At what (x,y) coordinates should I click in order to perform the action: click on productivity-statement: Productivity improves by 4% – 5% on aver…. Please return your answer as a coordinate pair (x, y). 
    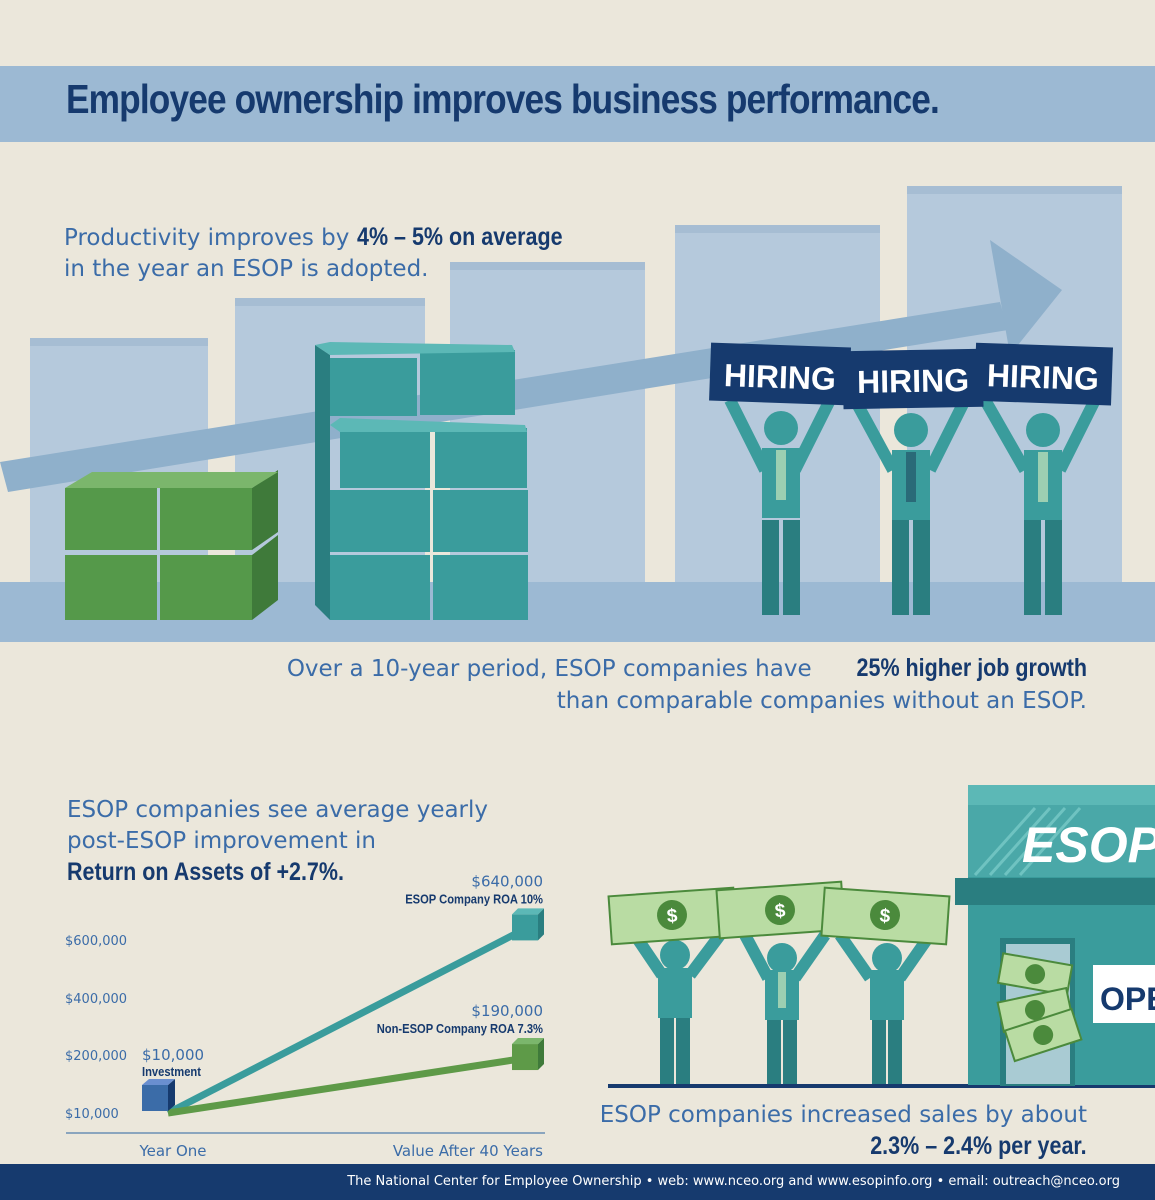
    Looking at the image, I should click on (330, 253).